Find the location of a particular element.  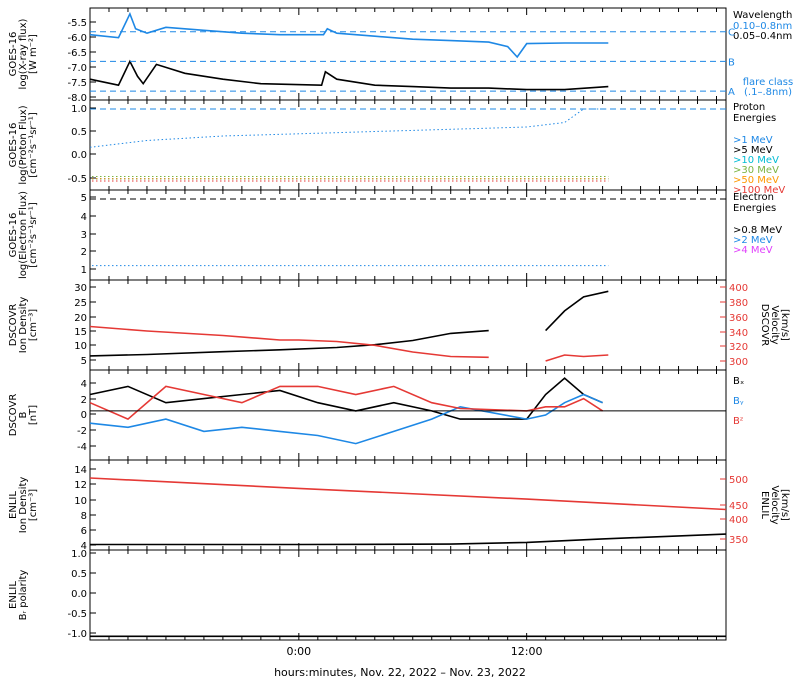

series-Bᶻ is located at coordinates (346, 403).